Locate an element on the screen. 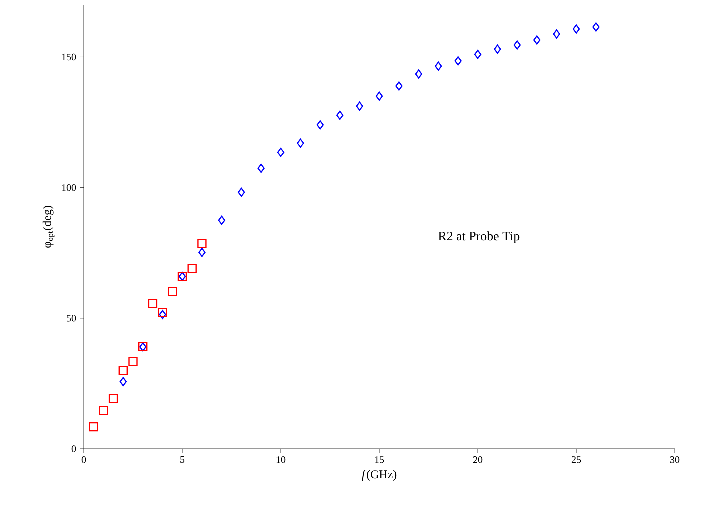 The image size is (710, 508). y-tick-label: 50 is located at coordinates (71, 318).